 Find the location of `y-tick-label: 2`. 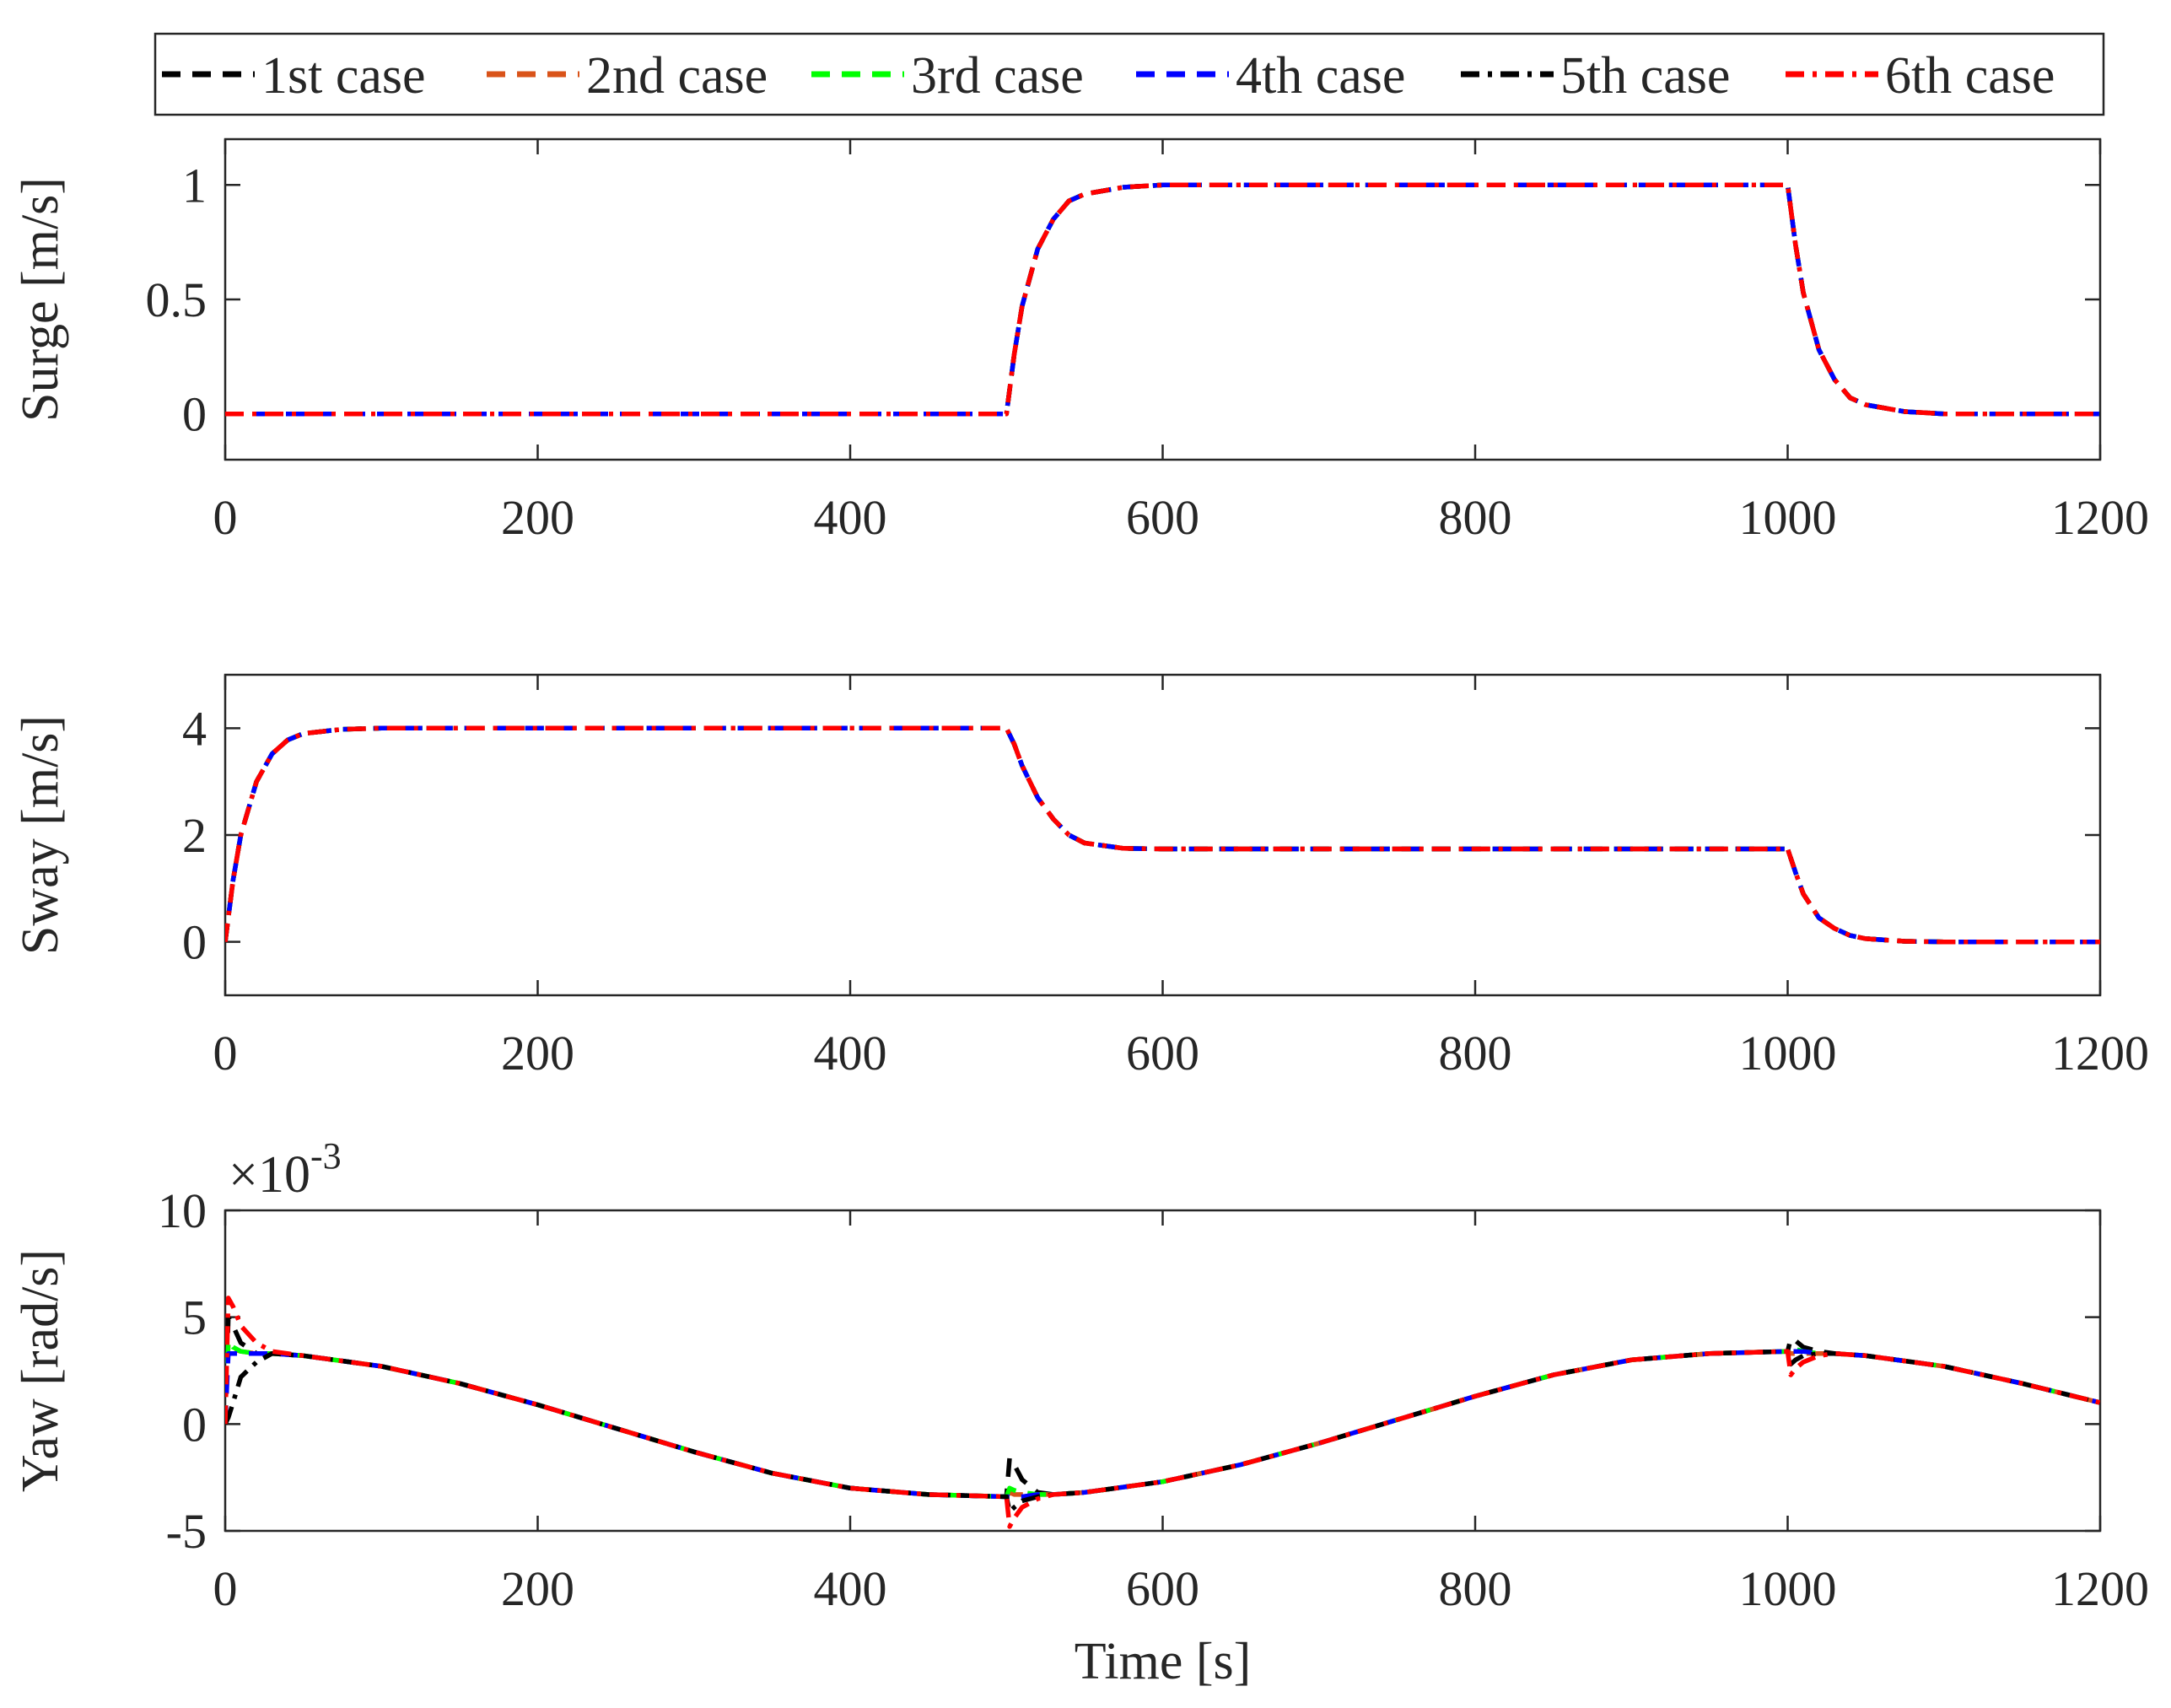

y-tick-label: 2 is located at coordinates (194, 835).